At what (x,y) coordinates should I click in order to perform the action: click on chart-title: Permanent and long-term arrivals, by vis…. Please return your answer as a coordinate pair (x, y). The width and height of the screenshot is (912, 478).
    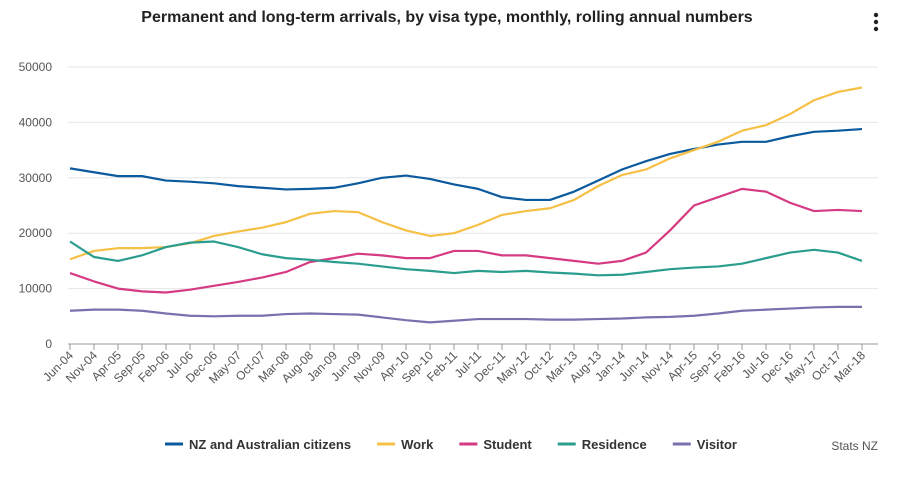
    Looking at the image, I should click on (447, 17).